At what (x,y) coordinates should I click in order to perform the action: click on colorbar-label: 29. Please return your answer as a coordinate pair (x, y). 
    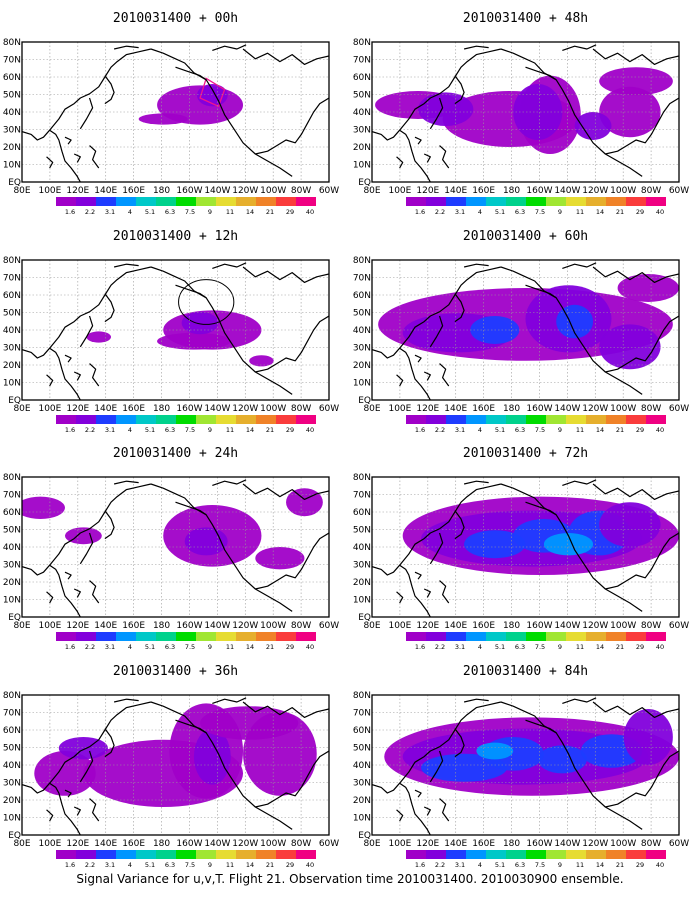
    Looking at the image, I should click on (640, 647).